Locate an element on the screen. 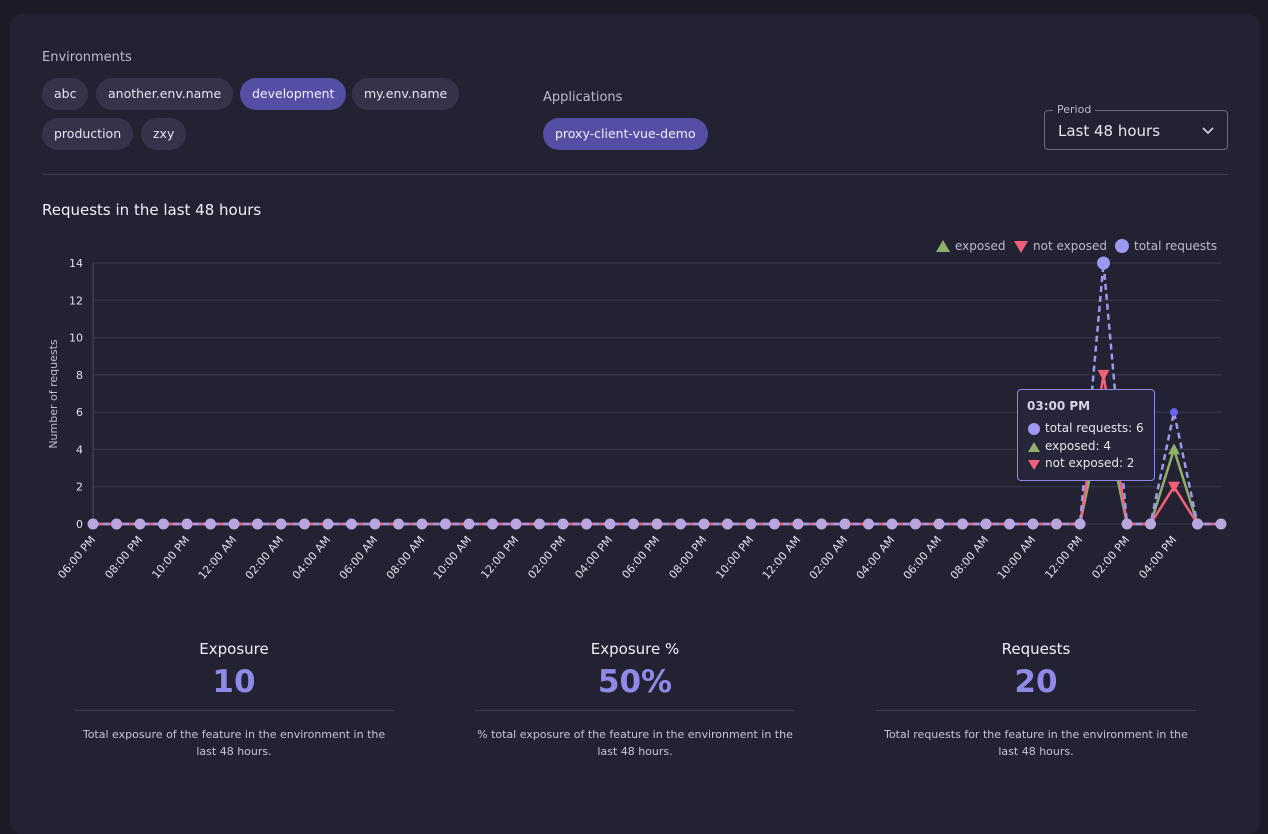 The width and height of the screenshot is (1268, 834). chevron-down-icon is located at coordinates (1208, 131).